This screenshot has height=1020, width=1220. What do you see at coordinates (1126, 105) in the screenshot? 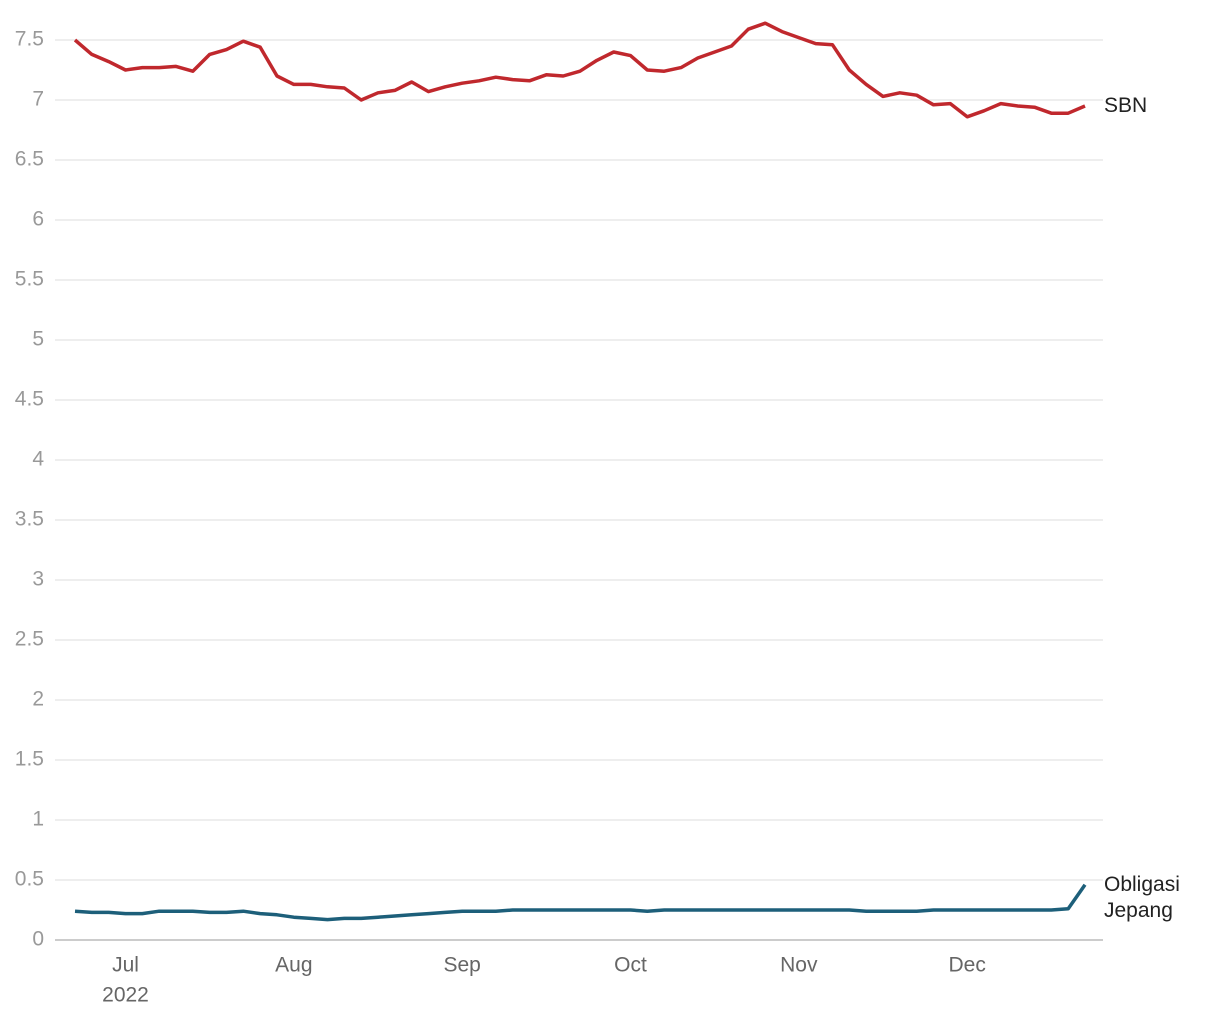
I see `series-label: SBN` at bounding box center [1126, 105].